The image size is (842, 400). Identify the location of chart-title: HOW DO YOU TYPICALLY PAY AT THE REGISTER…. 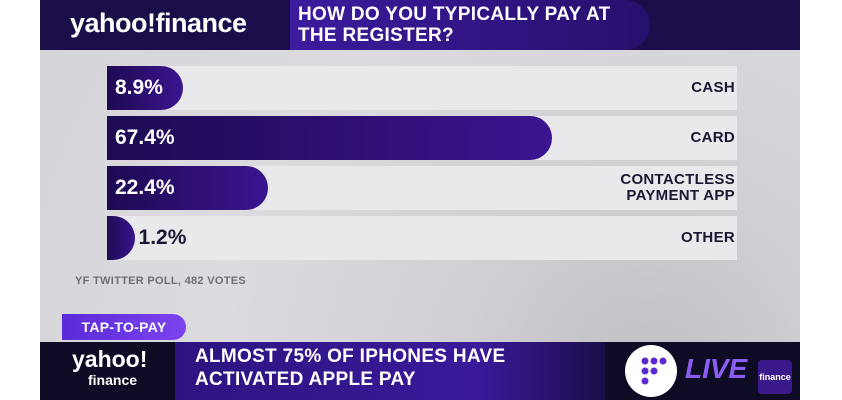
(454, 25).